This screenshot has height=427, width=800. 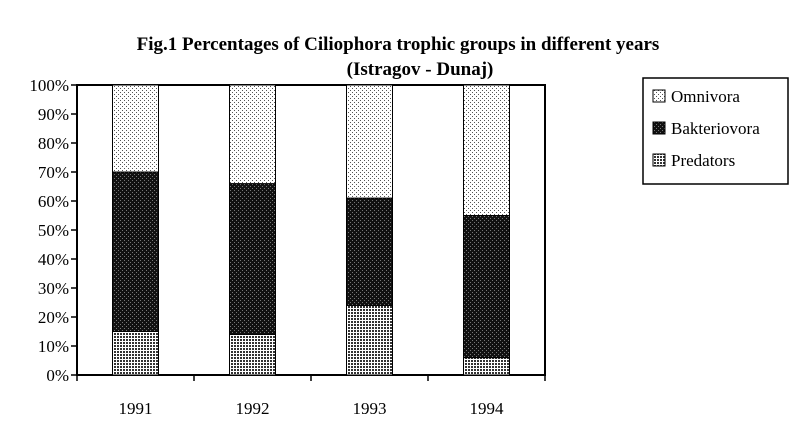 I want to click on legend-box, so click(x=715, y=131).